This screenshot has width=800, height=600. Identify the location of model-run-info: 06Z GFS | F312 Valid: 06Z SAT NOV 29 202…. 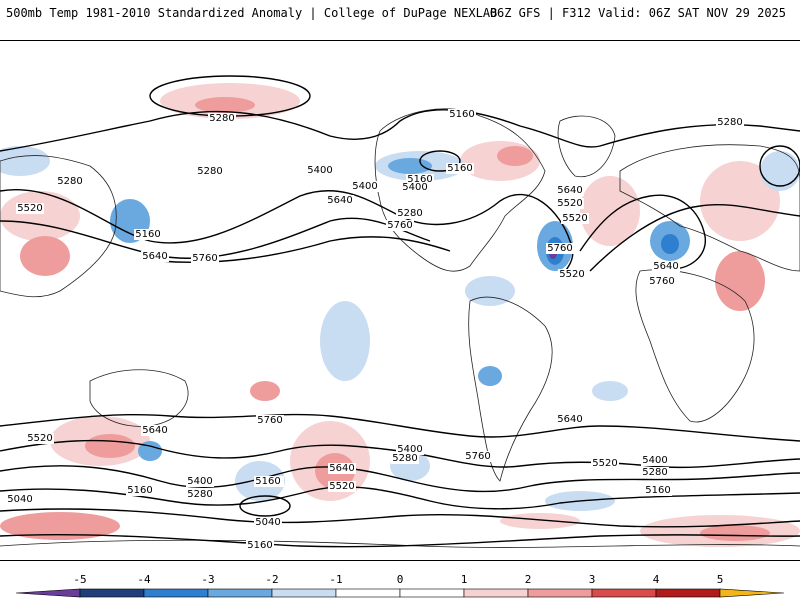
(637, 13).